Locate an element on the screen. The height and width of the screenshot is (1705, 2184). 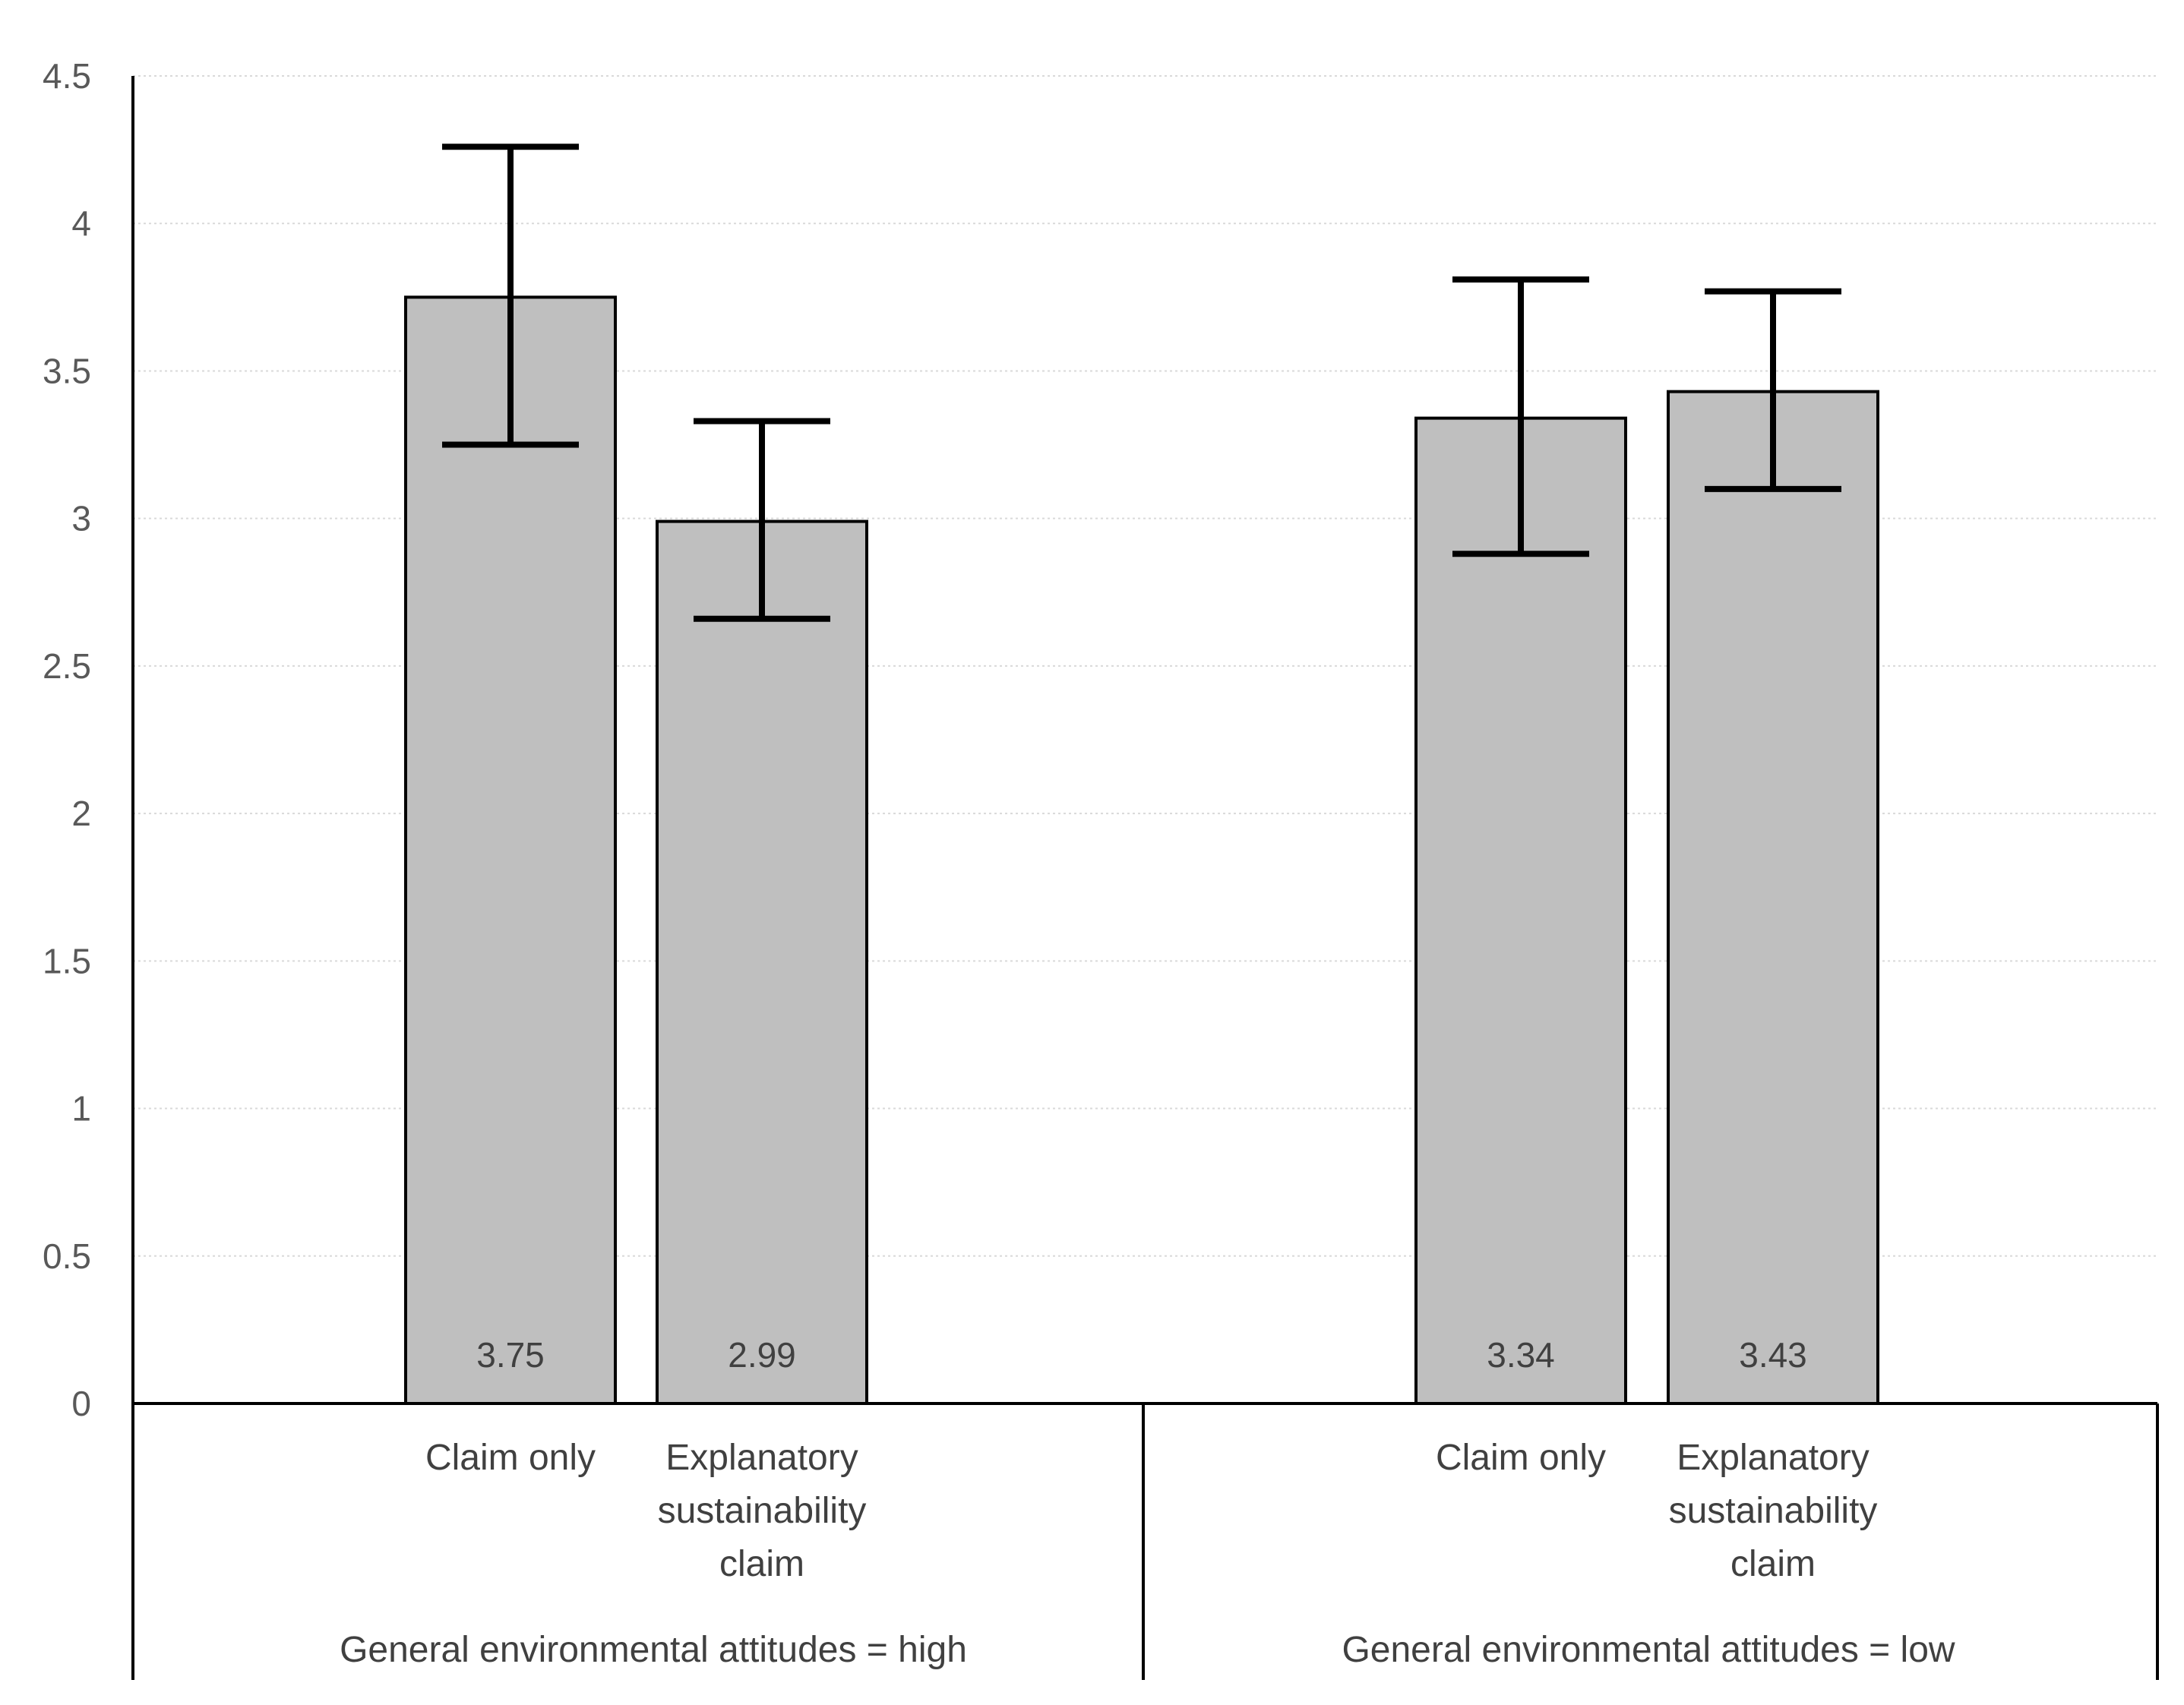
y-tick-label: 3 is located at coordinates (81, 518).